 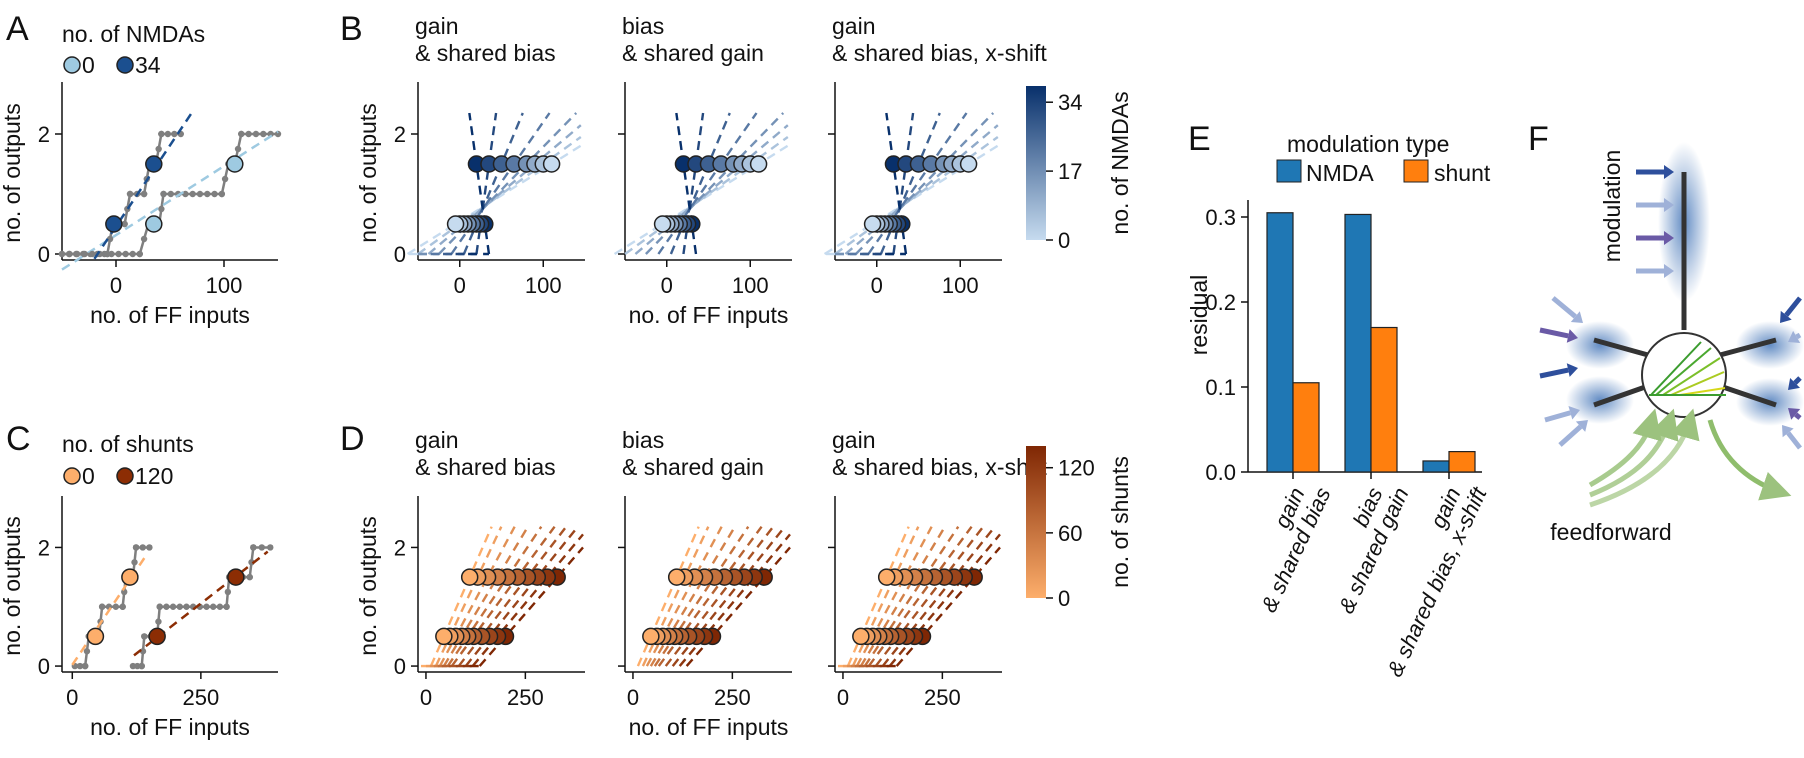 What do you see at coordinates (1368, 144) in the screenshot?
I see `panel-e-legend-title: modulation type` at bounding box center [1368, 144].